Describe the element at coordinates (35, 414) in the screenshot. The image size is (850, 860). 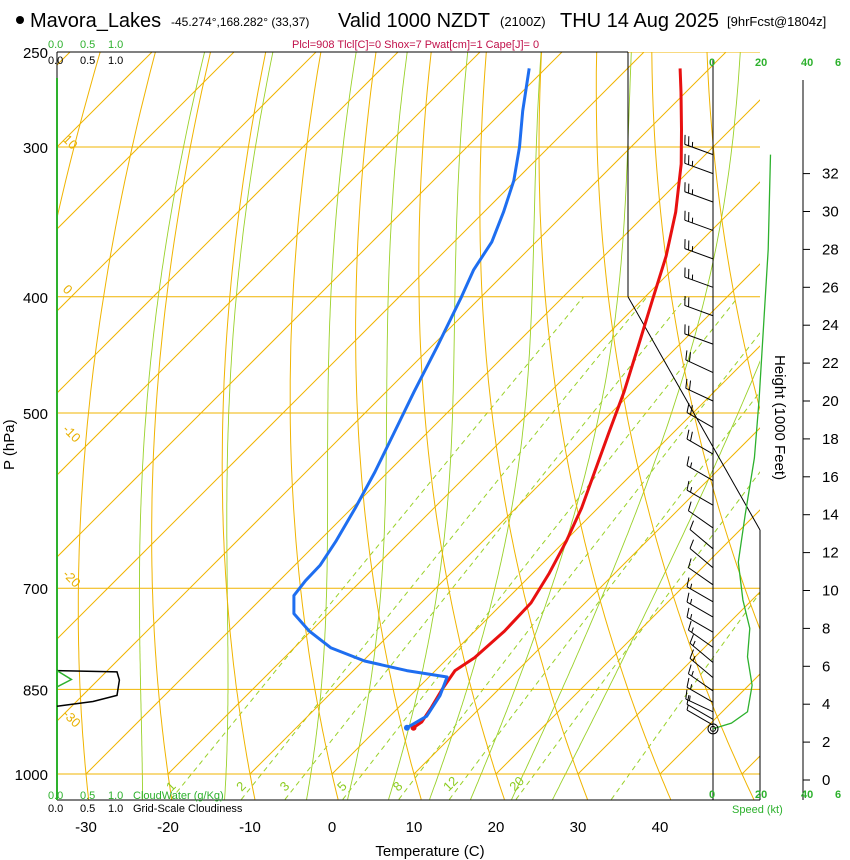
I see `pressure-tick-label: 500` at that location.